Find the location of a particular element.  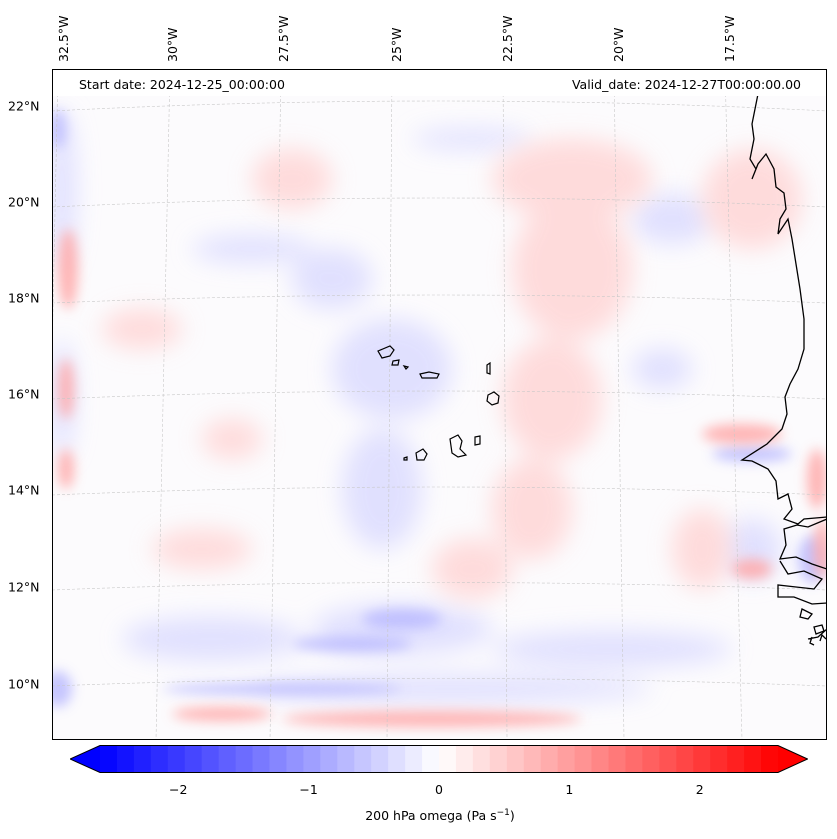

colorbar-label: 200 hPa omega (Pa s−1) is located at coordinates (440, 815).